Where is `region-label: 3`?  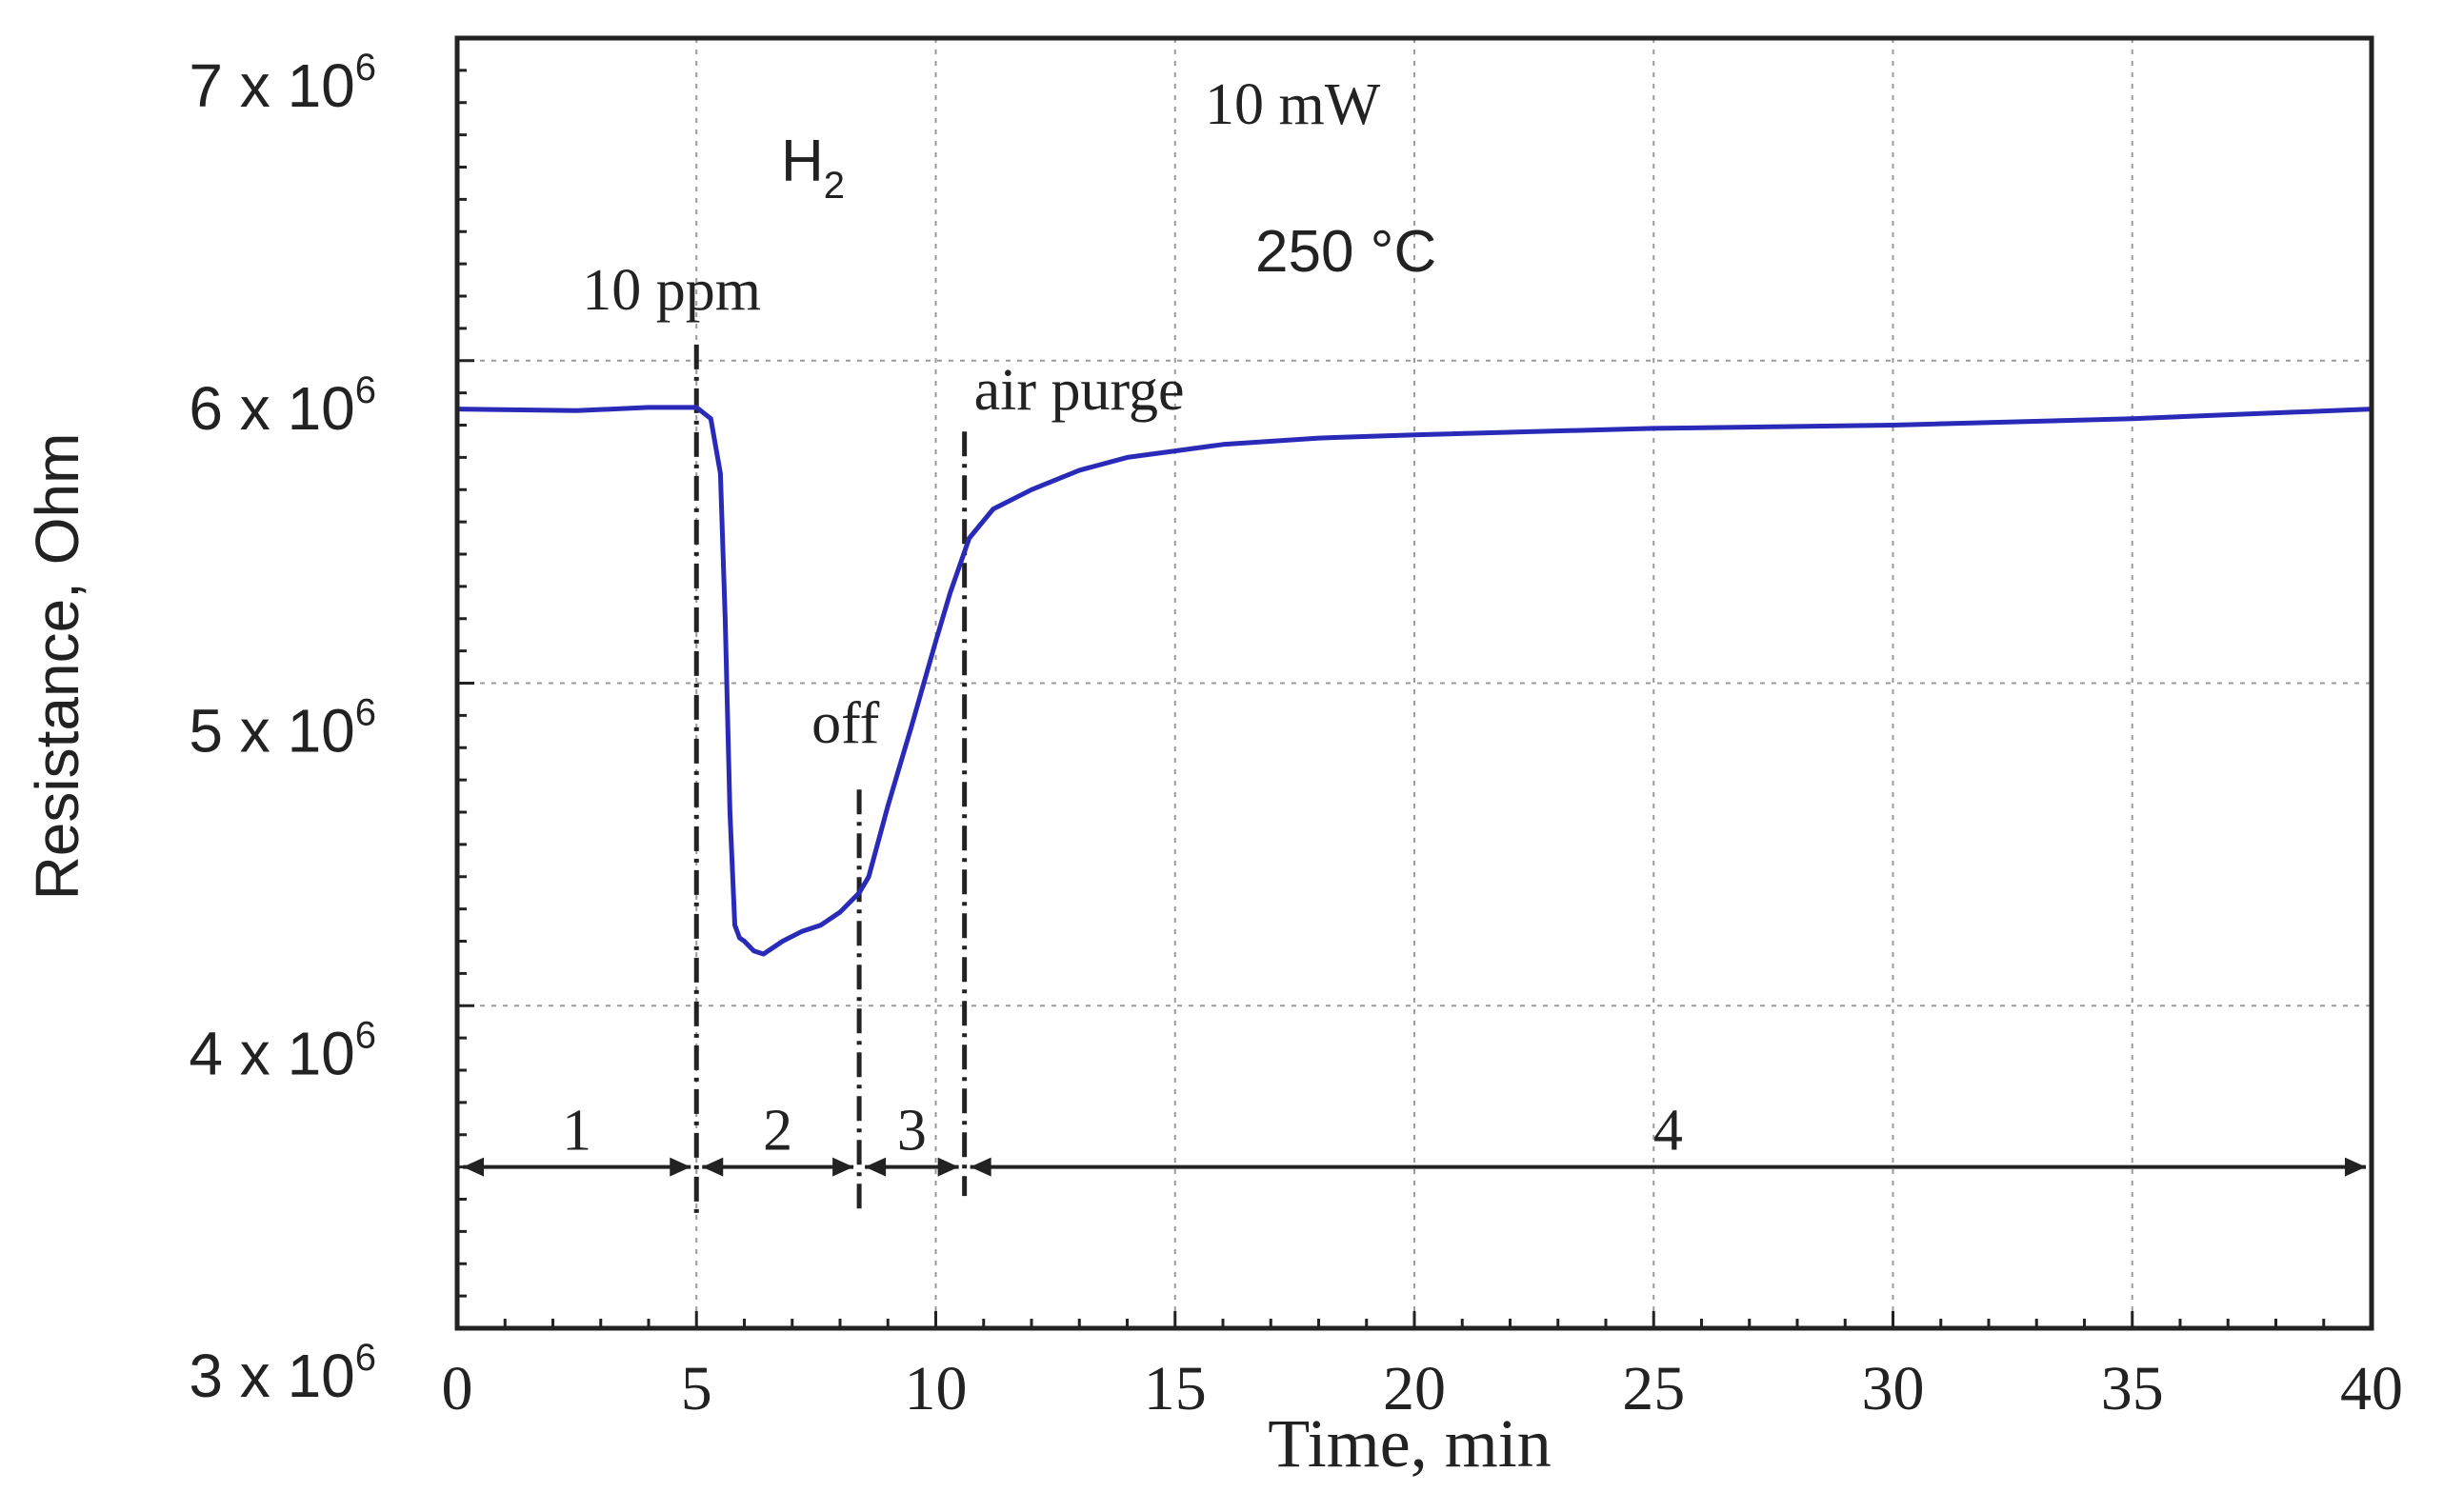
region-label: 3 is located at coordinates (912, 1131).